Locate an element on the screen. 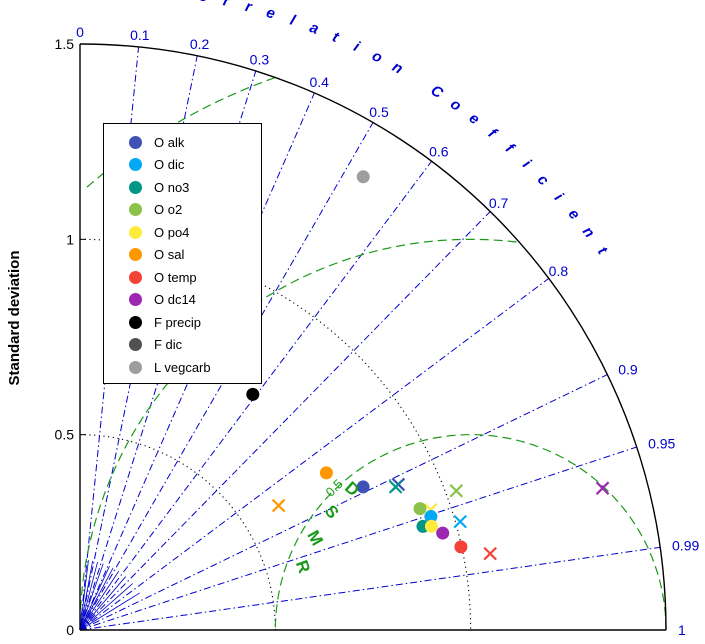 The image size is (705, 644). correlation-tick-label: 0.5 is located at coordinates (379, 112).